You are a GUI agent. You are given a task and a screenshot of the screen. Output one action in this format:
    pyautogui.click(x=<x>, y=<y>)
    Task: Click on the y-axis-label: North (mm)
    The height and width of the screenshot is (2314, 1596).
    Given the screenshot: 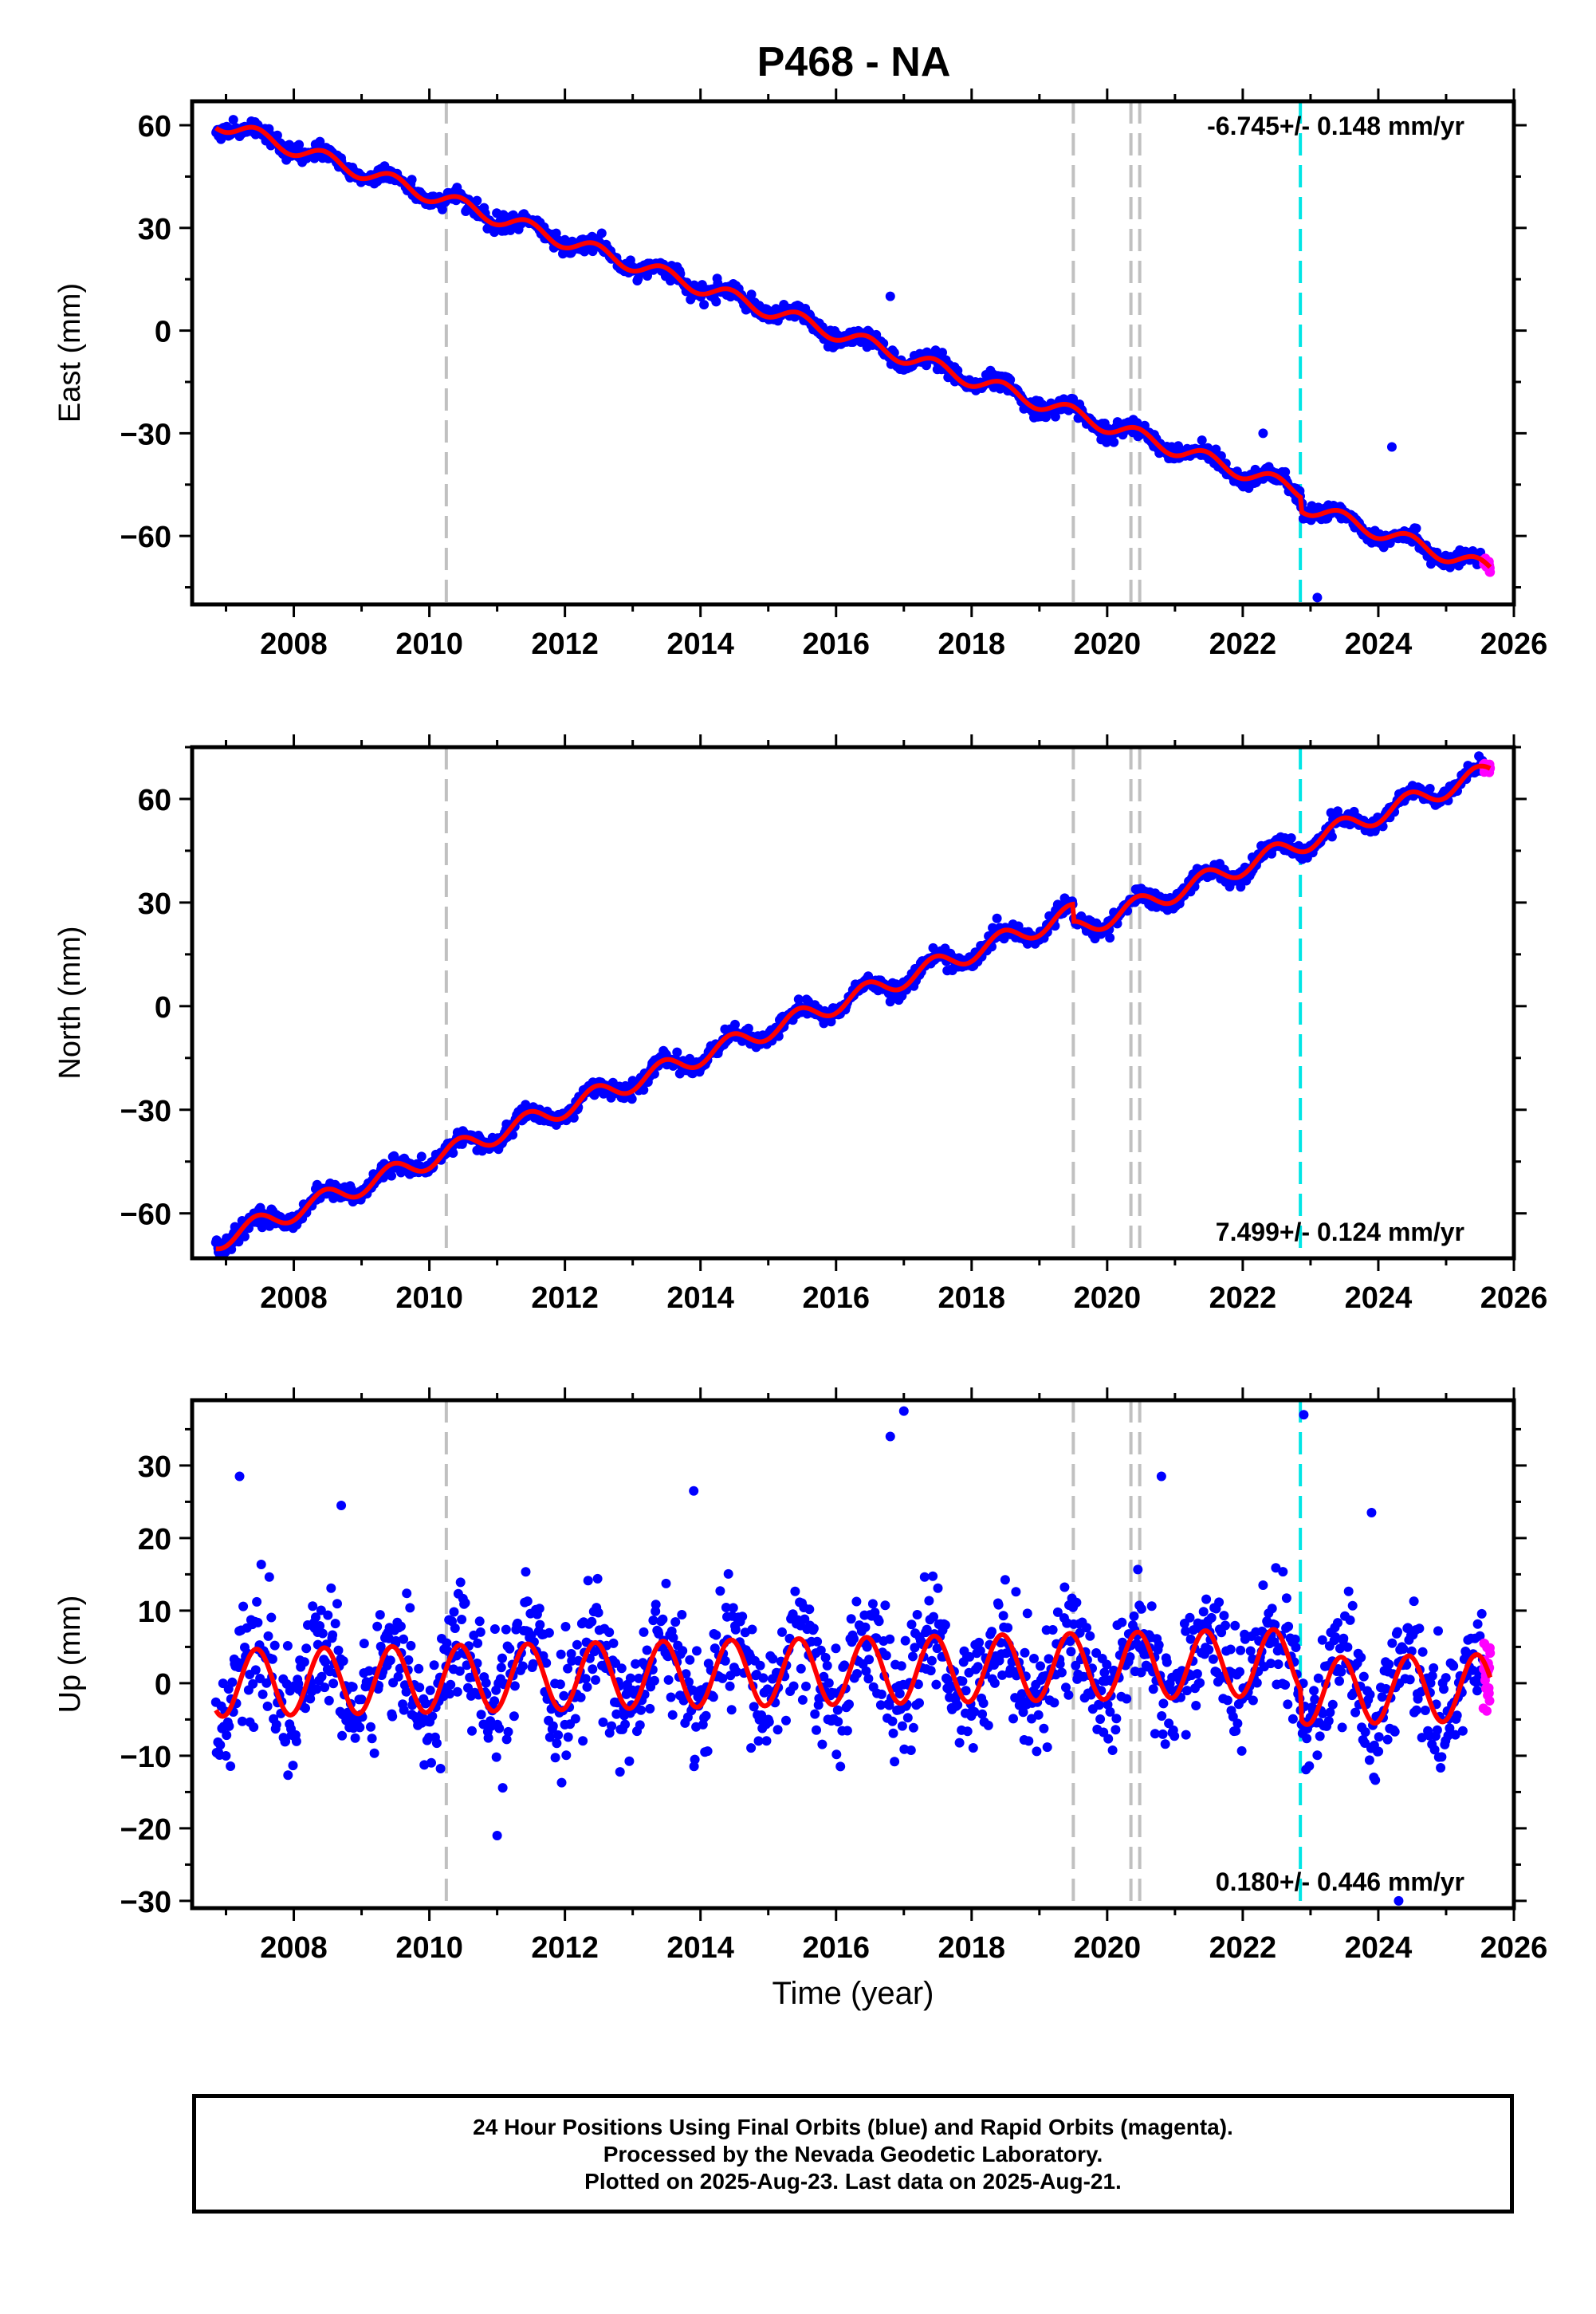 What is the action you would take?
    pyautogui.click(x=70, y=1003)
    